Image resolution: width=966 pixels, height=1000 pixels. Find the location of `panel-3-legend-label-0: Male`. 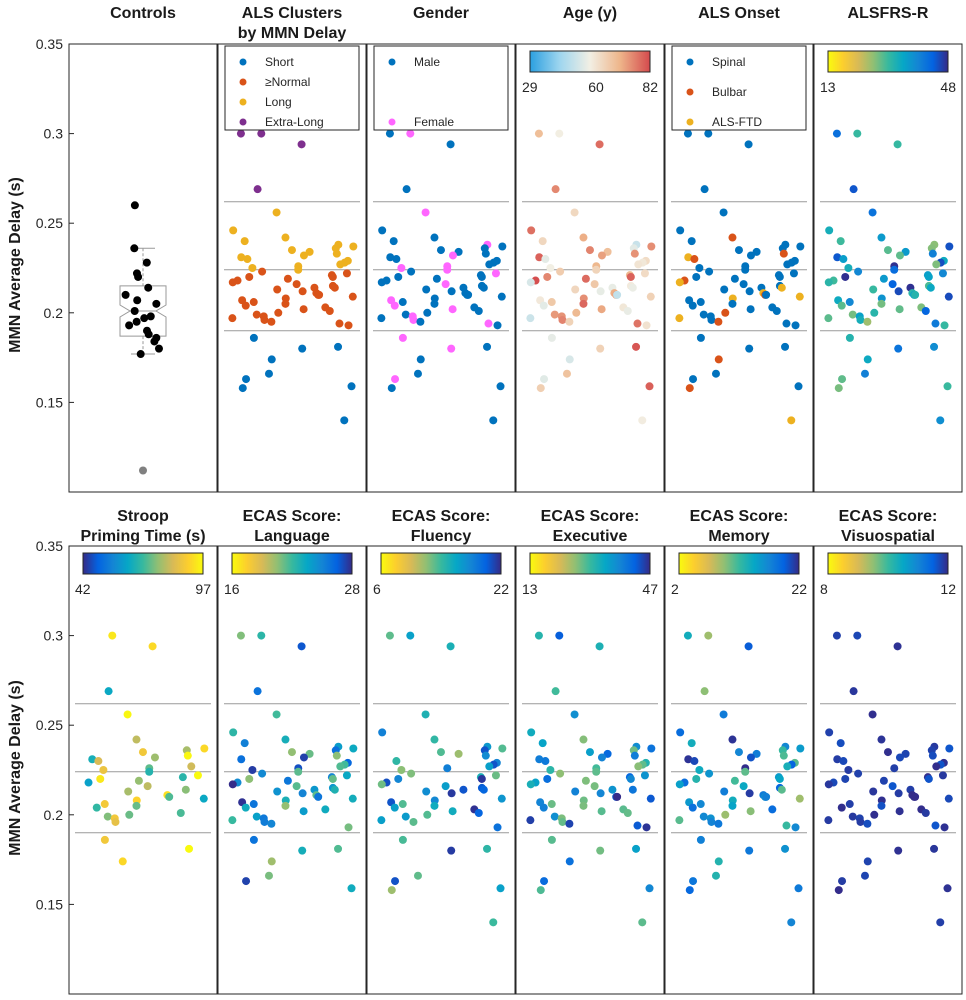

panel-3-legend-label-0: Male is located at coordinates (427, 62).